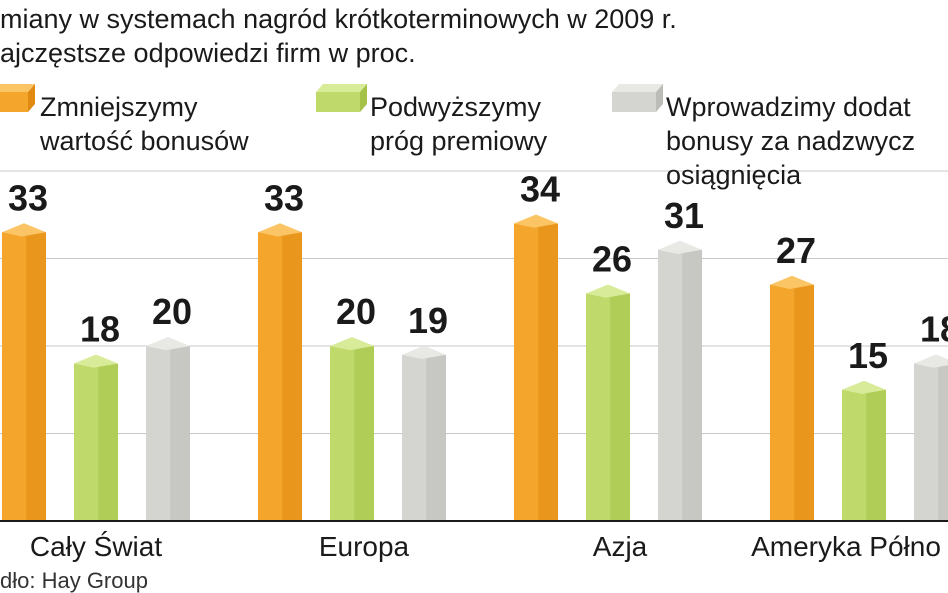  I want to click on legend-swatch-green, so click(341, 98).